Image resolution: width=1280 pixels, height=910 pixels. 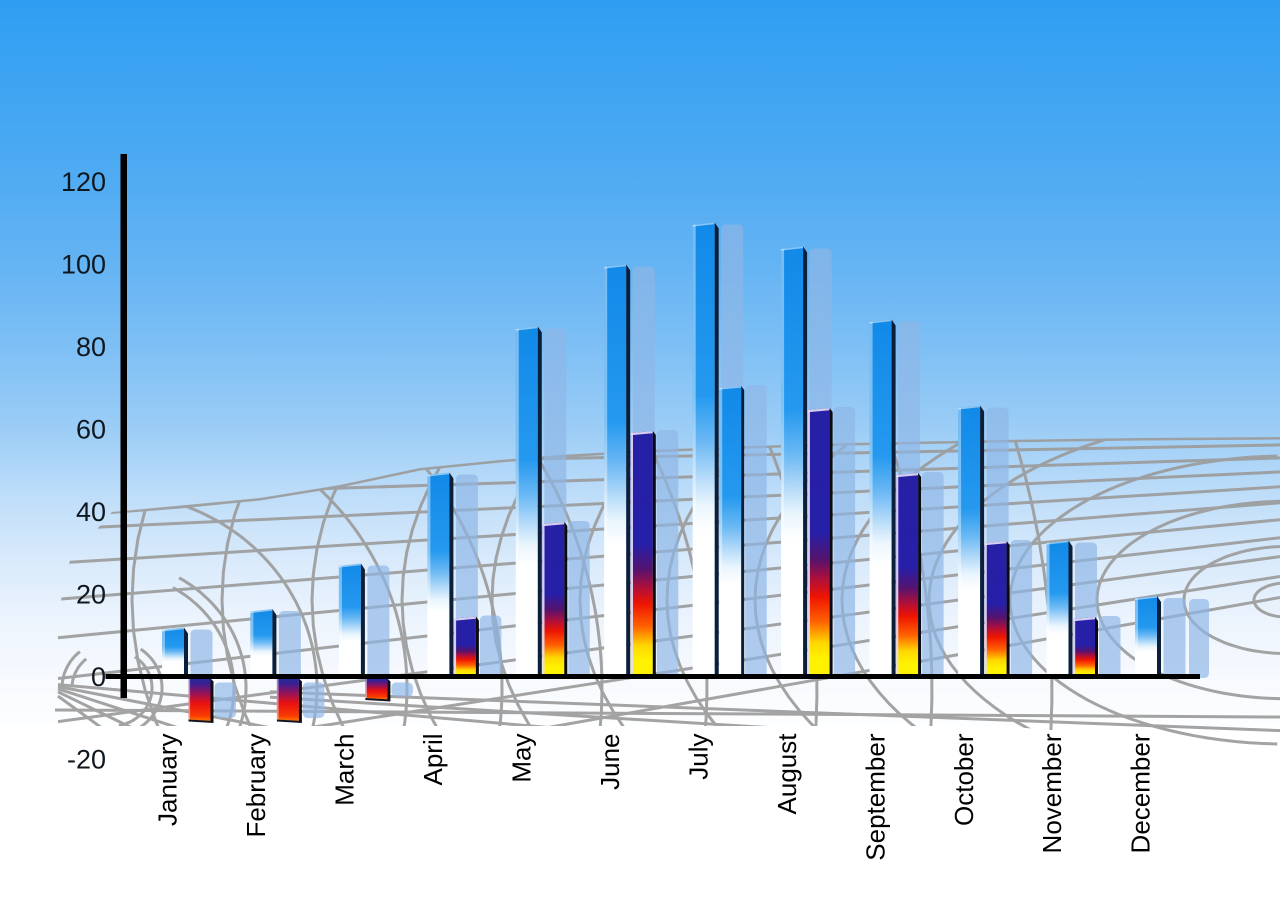 I want to click on svg-text: December, so click(x=1141, y=793).